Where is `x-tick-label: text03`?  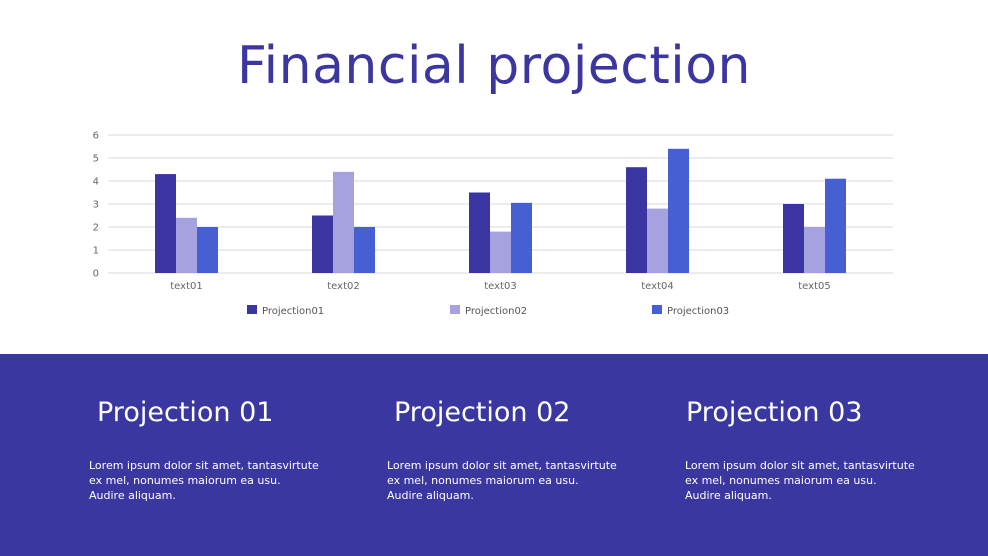
x-tick-label: text03 is located at coordinates (500, 286).